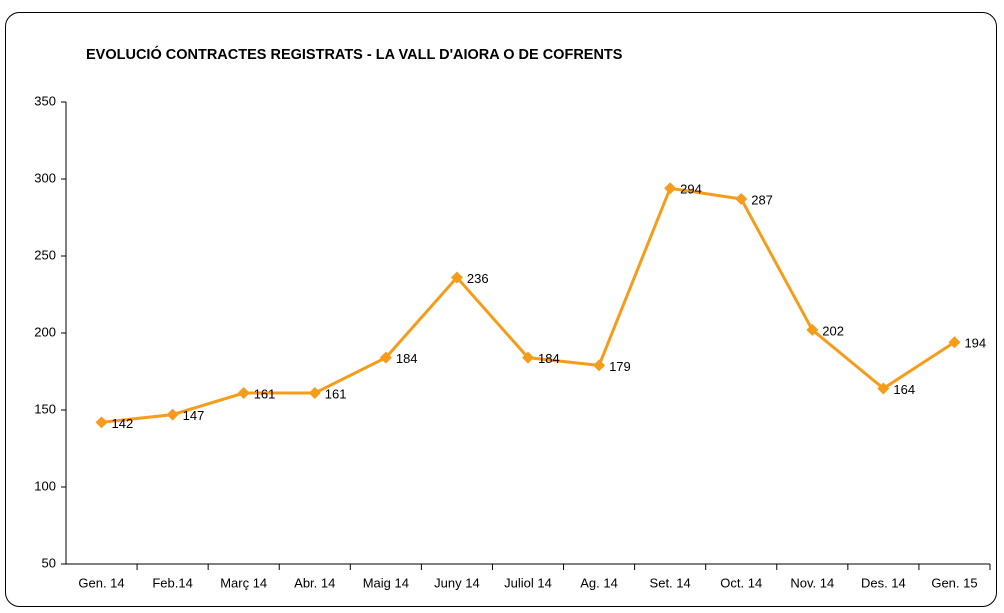  Describe the element at coordinates (457, 582) in the screenshot. I see `x-tick-label: Juny 14` at that location.